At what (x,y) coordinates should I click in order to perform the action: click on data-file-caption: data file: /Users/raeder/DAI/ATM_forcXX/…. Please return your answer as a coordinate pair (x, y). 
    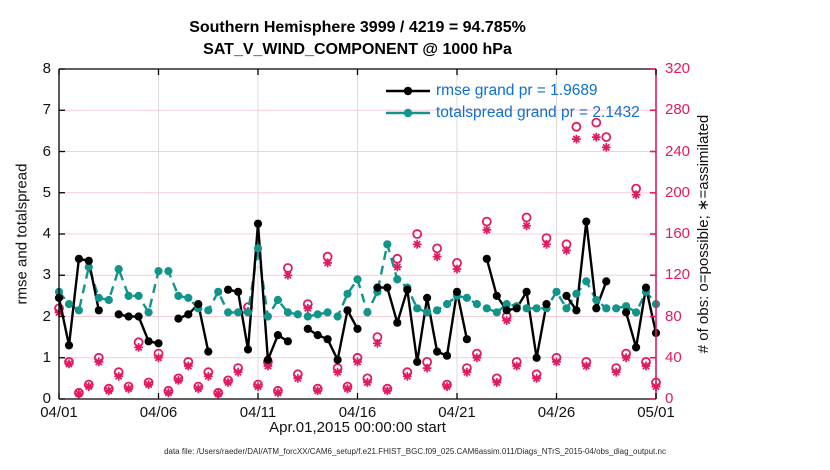
    Looking at the image, I should click on (415, 451).